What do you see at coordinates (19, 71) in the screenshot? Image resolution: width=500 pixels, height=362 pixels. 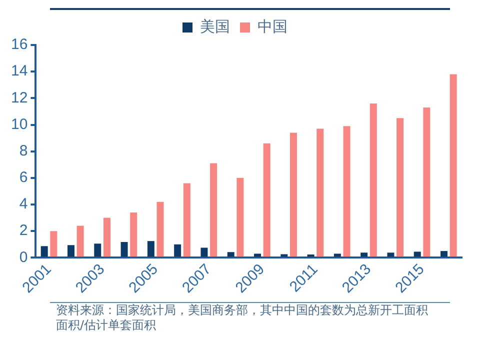 I see `y-tick-label: 14` at bounding box center [19, 71].